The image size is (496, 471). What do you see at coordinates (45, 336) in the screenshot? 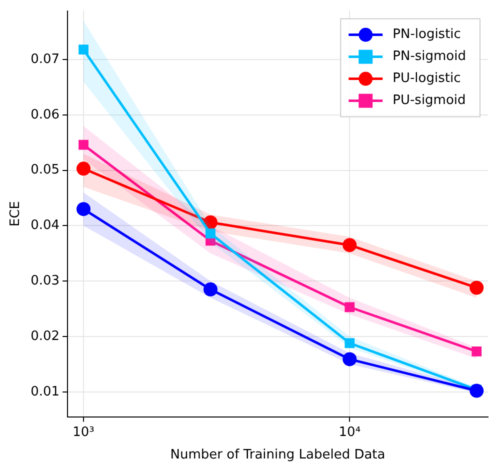
I see `y-tick-label: 0.02` at bounding box center [45, 336].